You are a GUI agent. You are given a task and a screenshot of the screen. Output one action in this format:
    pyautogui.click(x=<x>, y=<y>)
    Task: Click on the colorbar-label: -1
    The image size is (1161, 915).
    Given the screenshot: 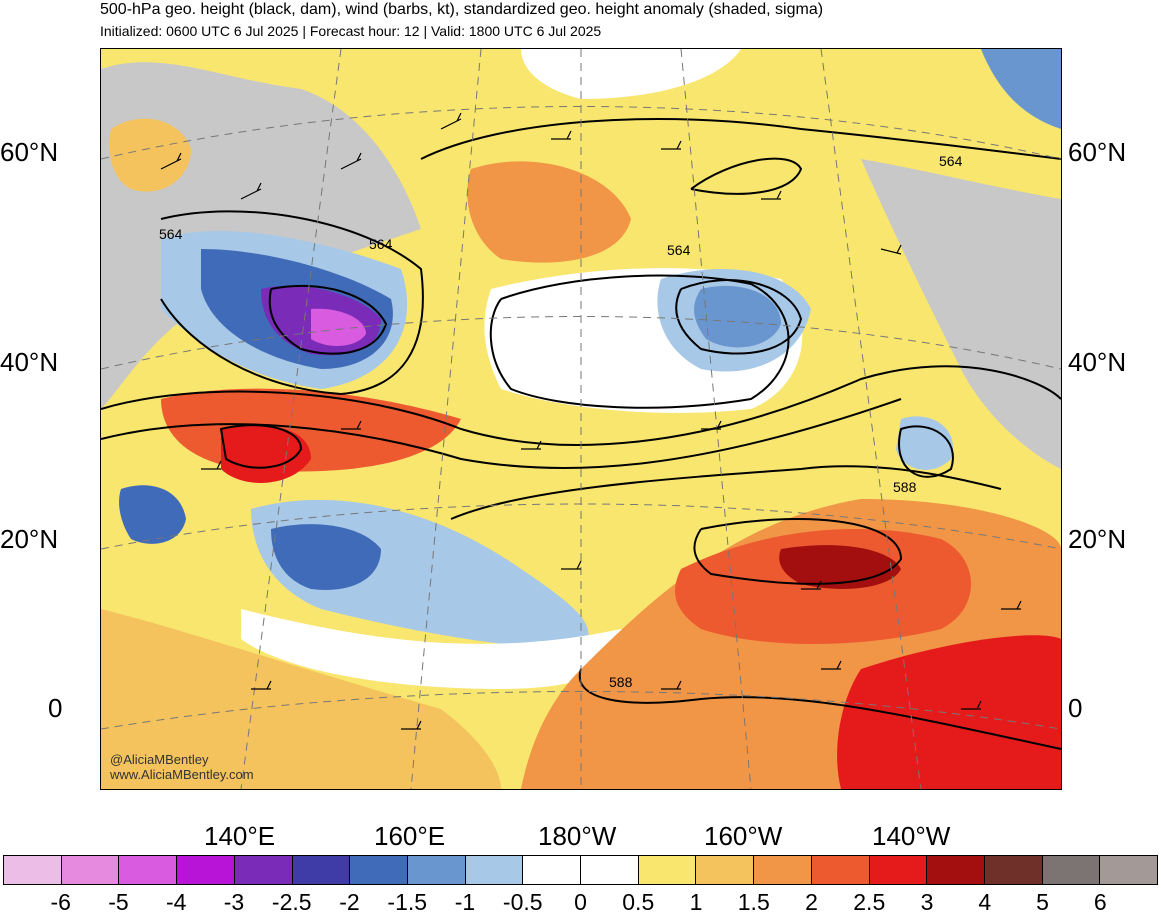 What is the action you would take?
    pyautogui.click(x=465, y=902)
    